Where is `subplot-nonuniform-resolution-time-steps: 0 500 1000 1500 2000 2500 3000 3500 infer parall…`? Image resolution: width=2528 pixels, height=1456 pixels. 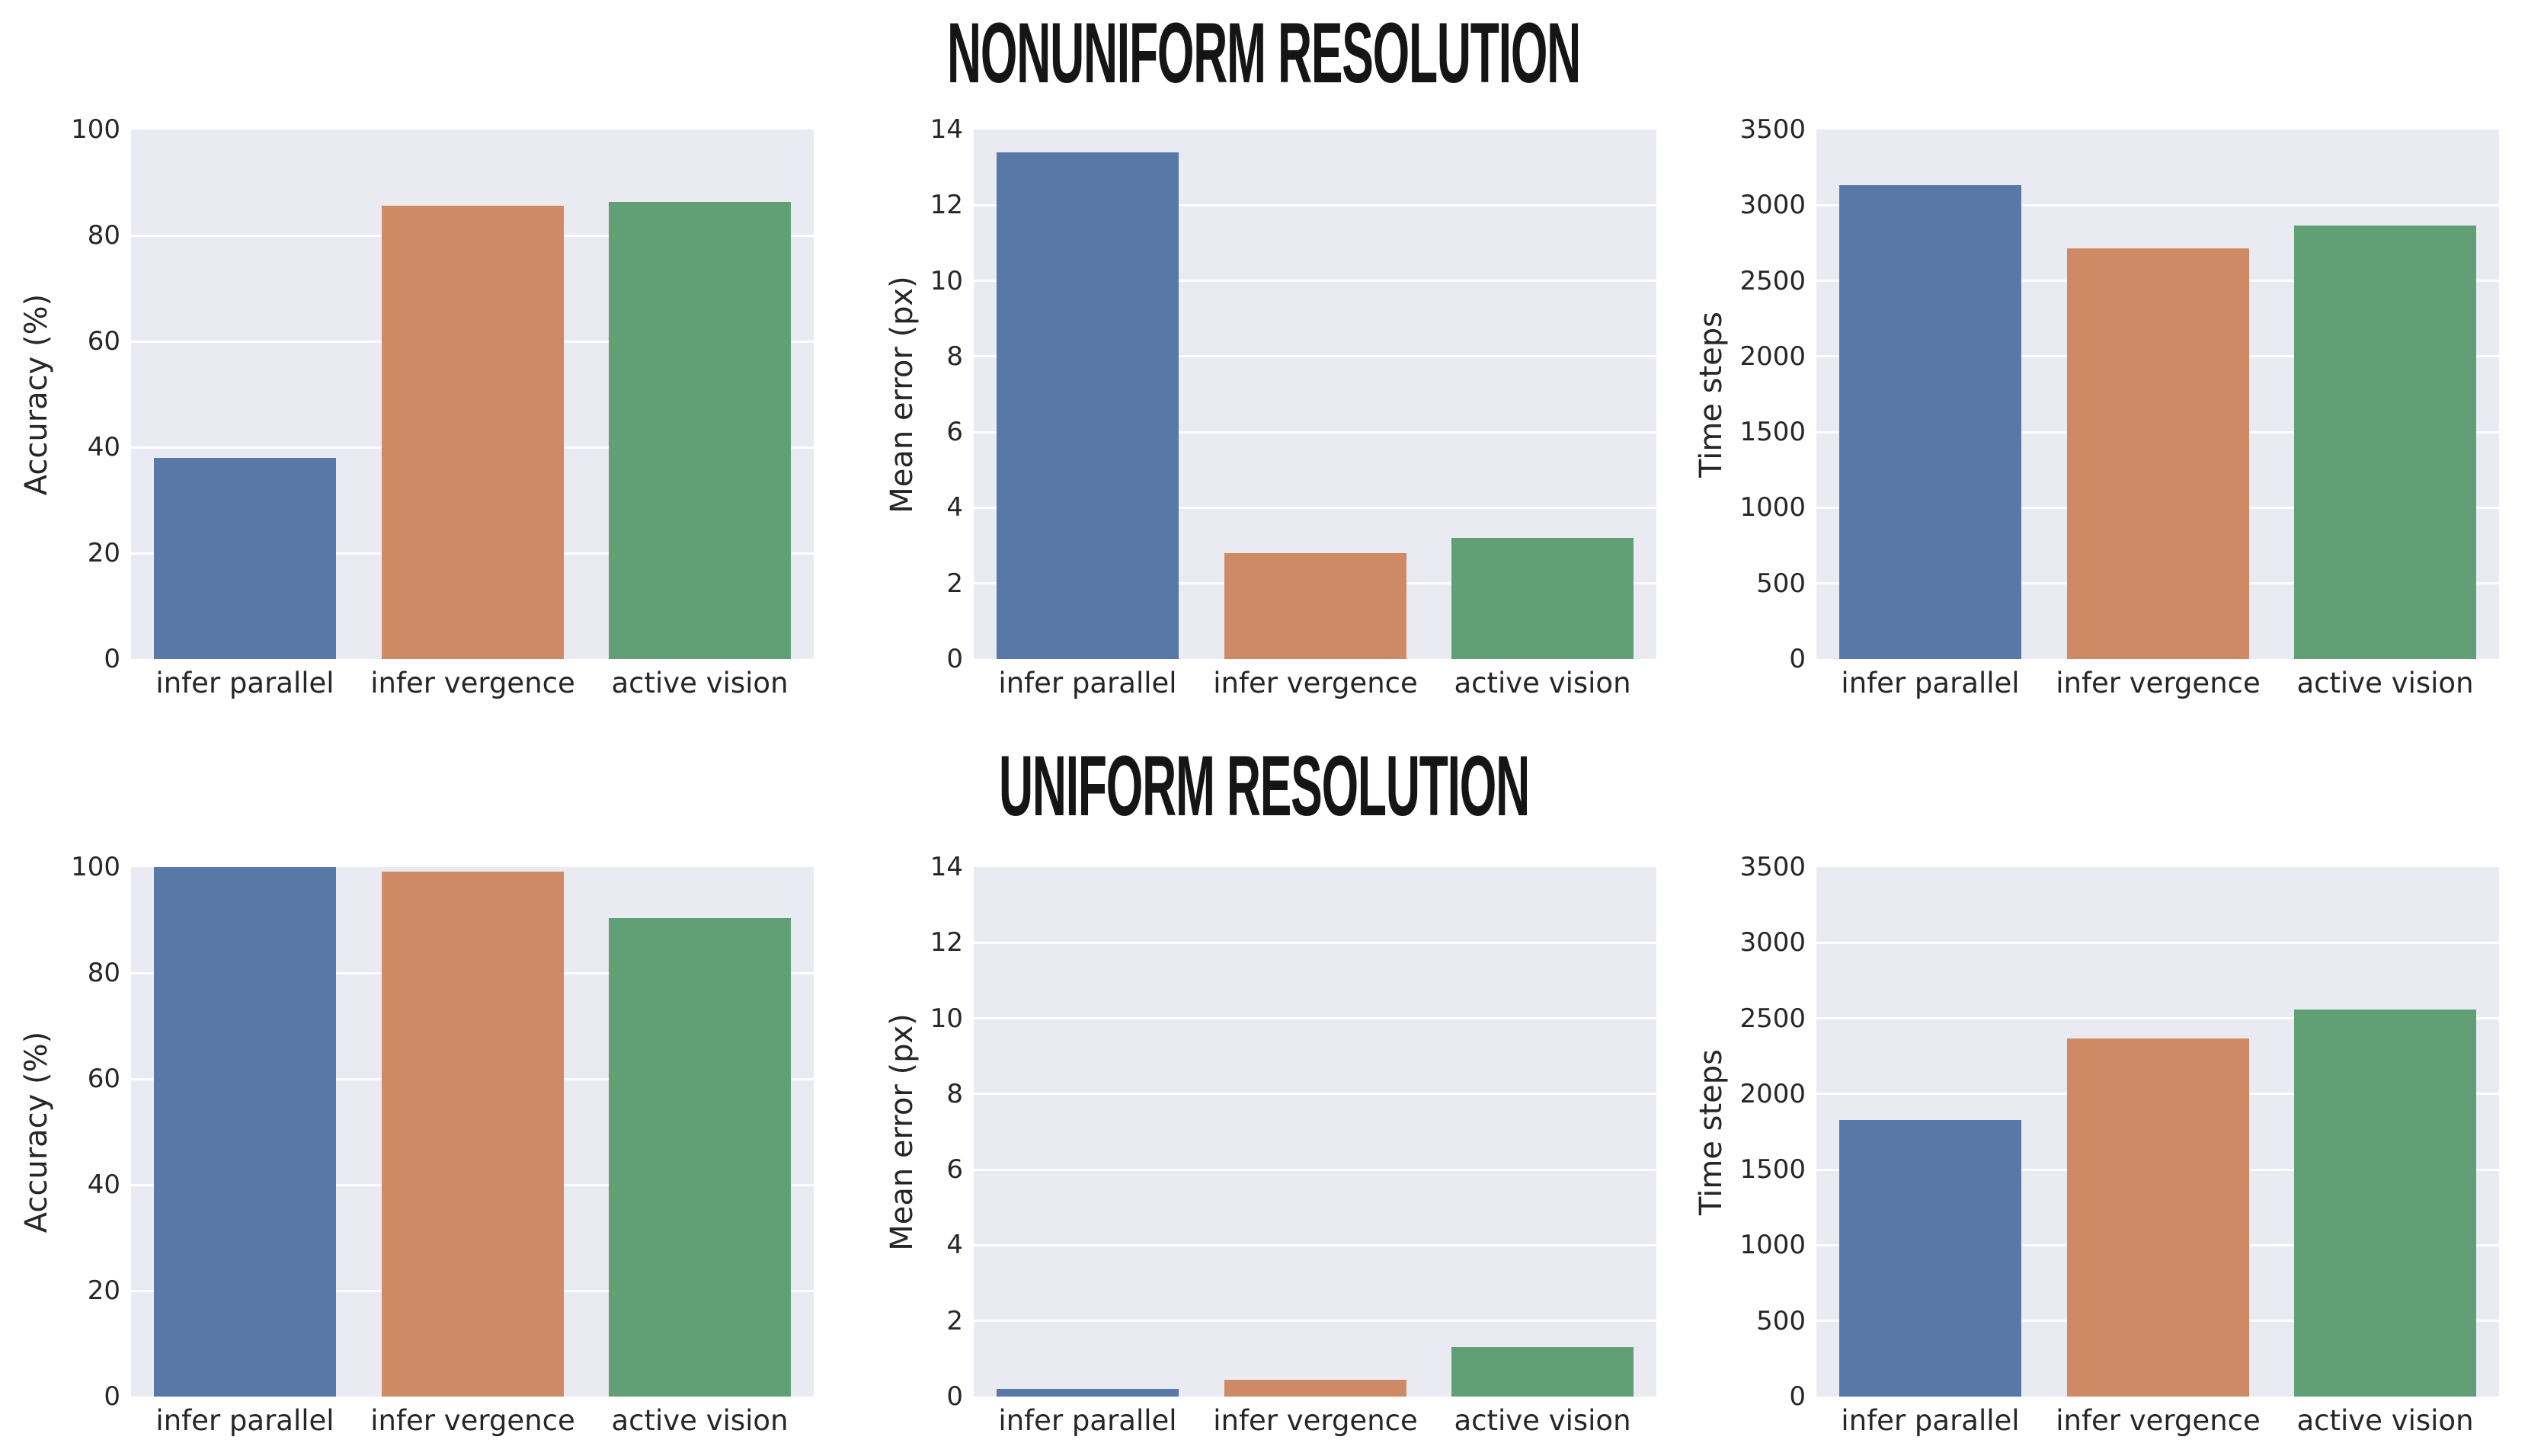
subplot-nonuniform-resolution-time-steps: 0 500 1000 1500 2000 2500 3000 3500 infer parall… is located at coordinates (2106, 417).